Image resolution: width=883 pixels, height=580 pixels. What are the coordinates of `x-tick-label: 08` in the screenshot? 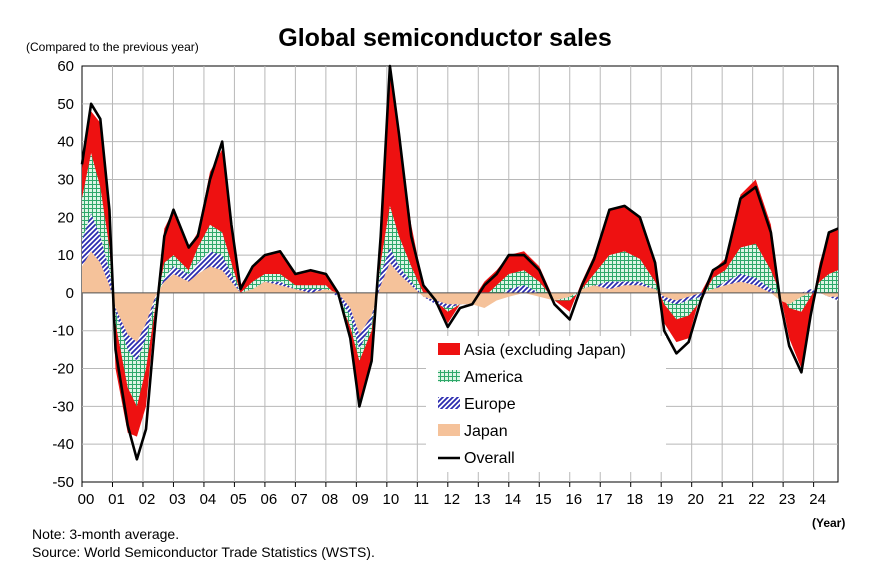 It's located at (330, 499).